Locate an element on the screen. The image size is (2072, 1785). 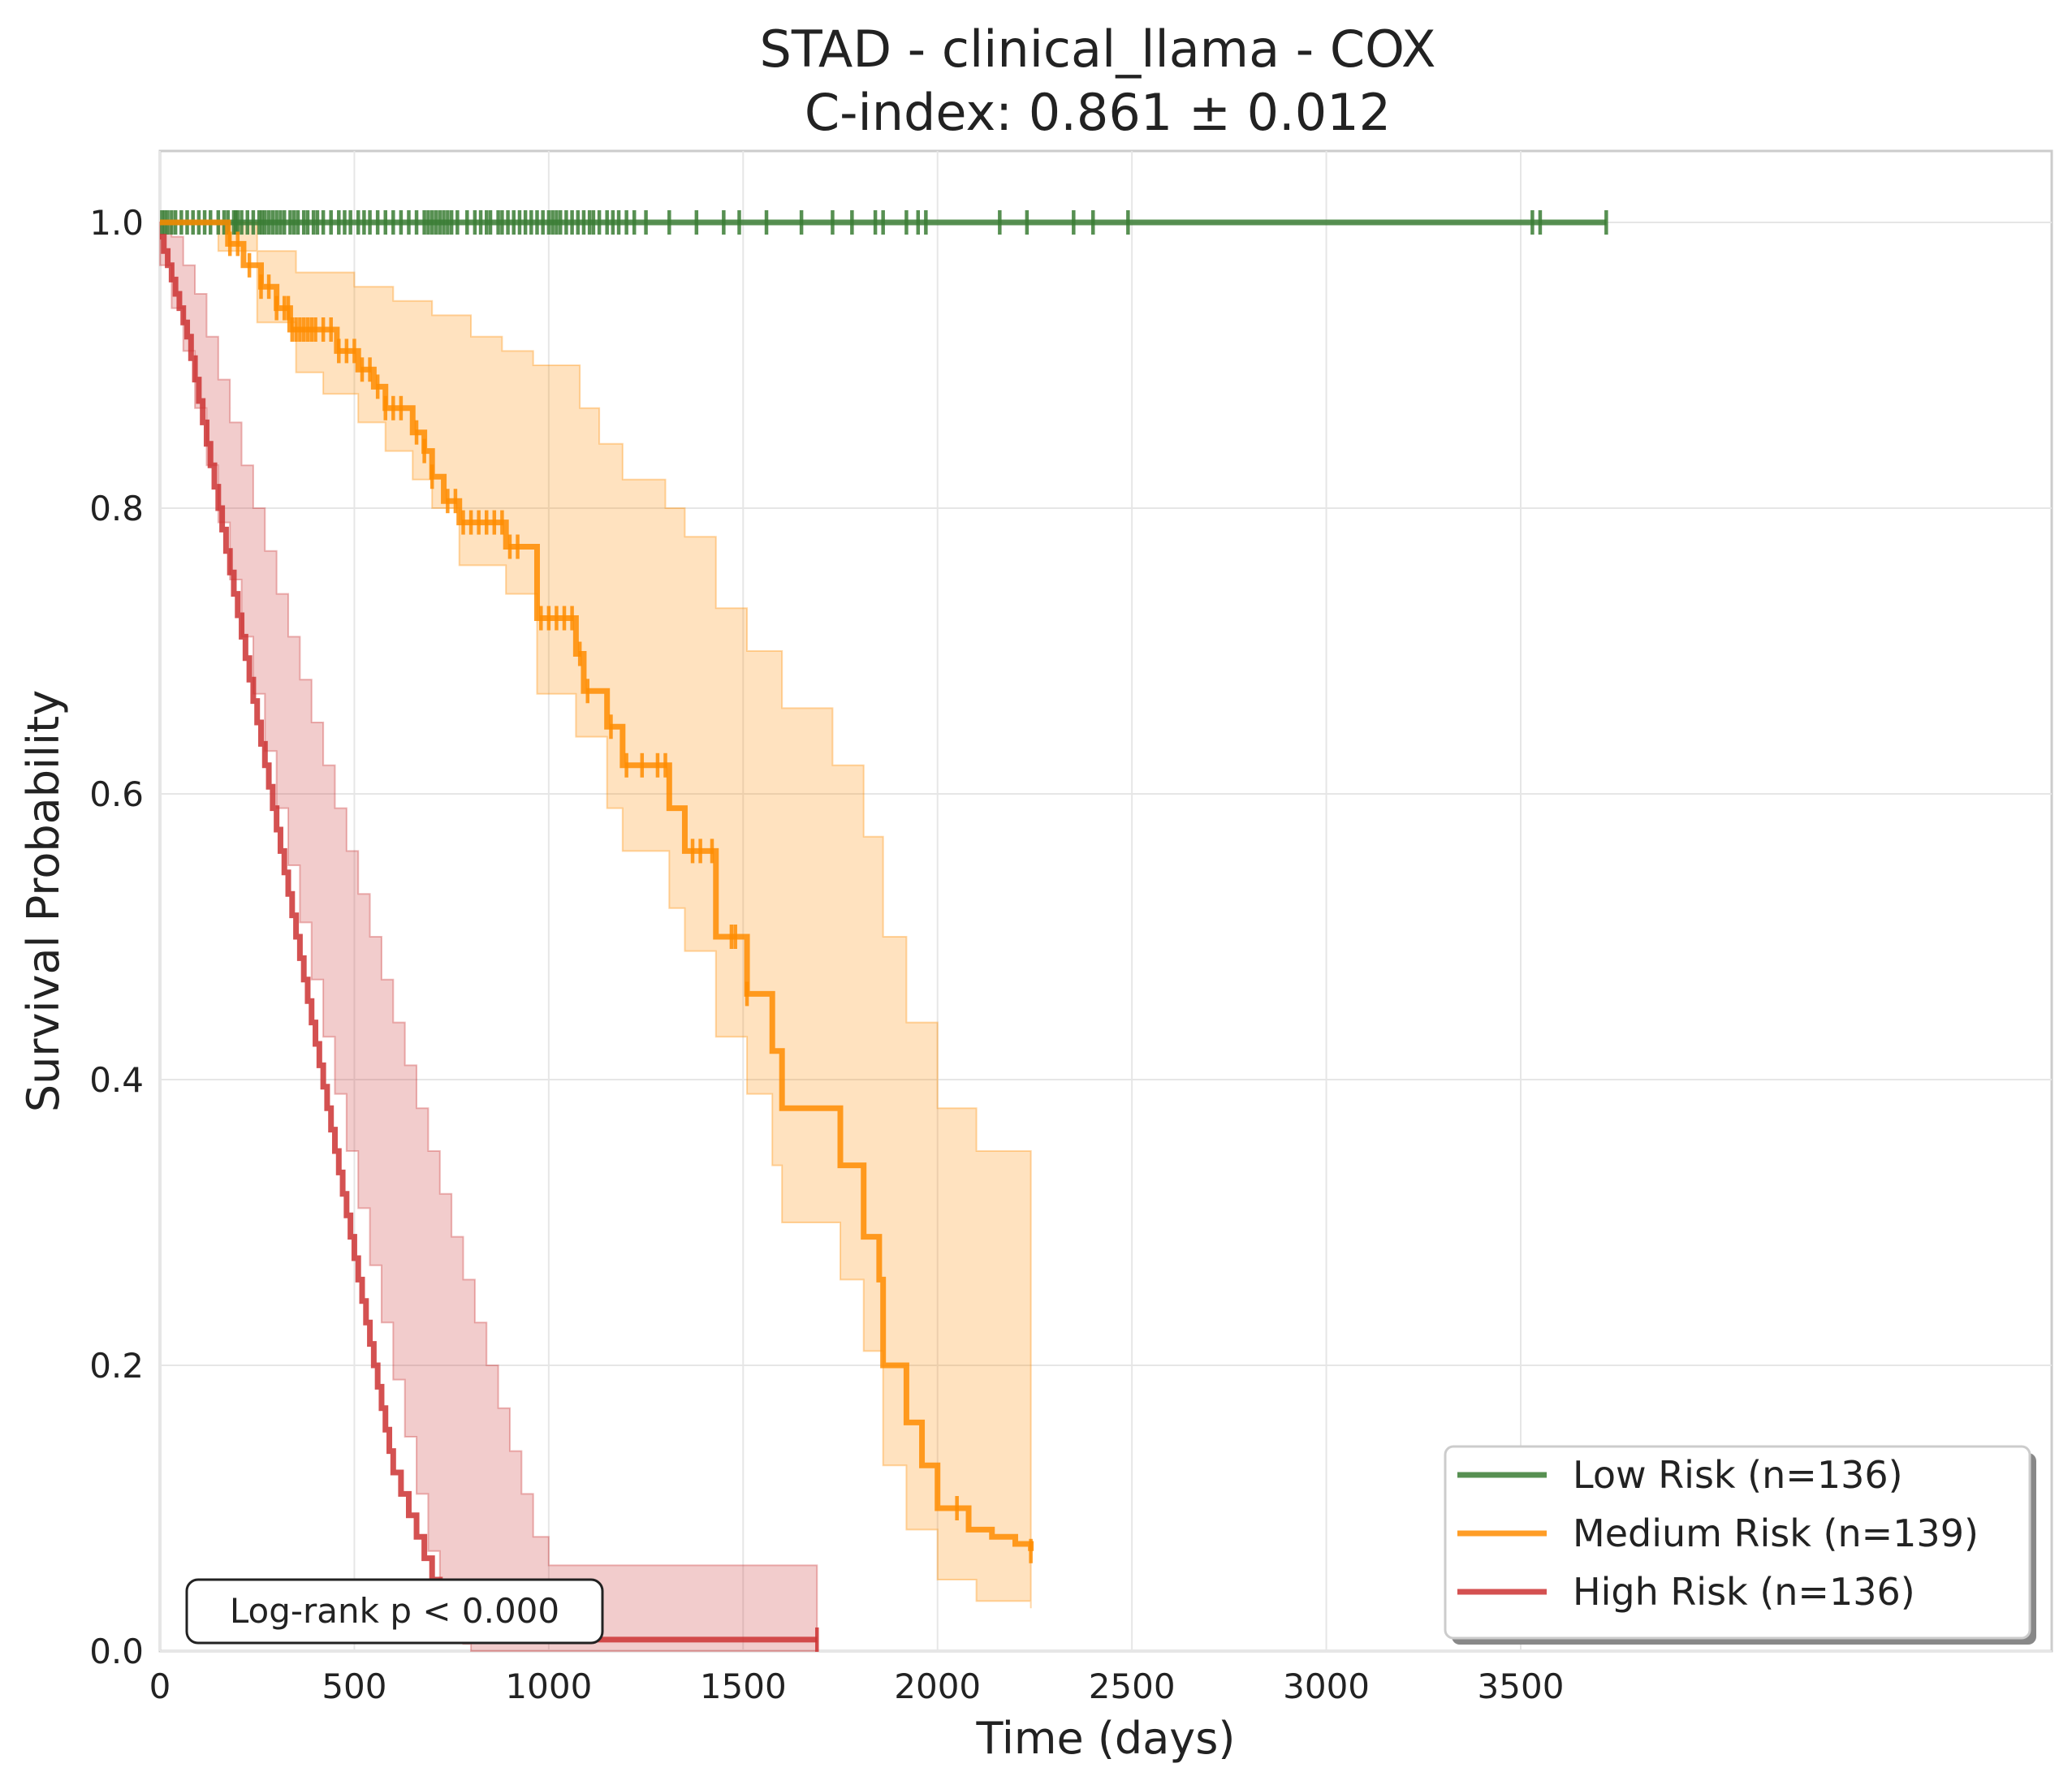
y-tick-label: 0.4 is located at coordinates (116, 1080).